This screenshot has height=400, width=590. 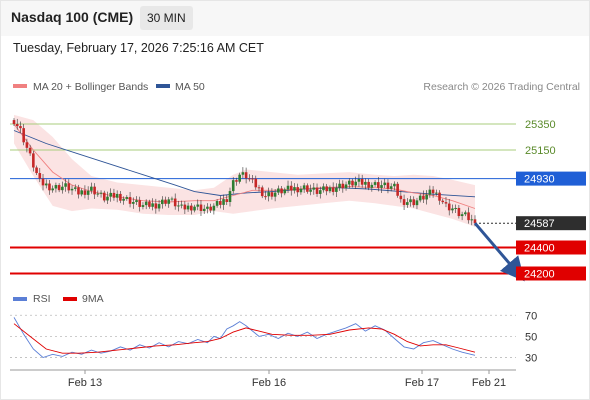 I want to click on level-labels: 25350 25150 24930 24587 24400 24200, so click(x=551, y=200).